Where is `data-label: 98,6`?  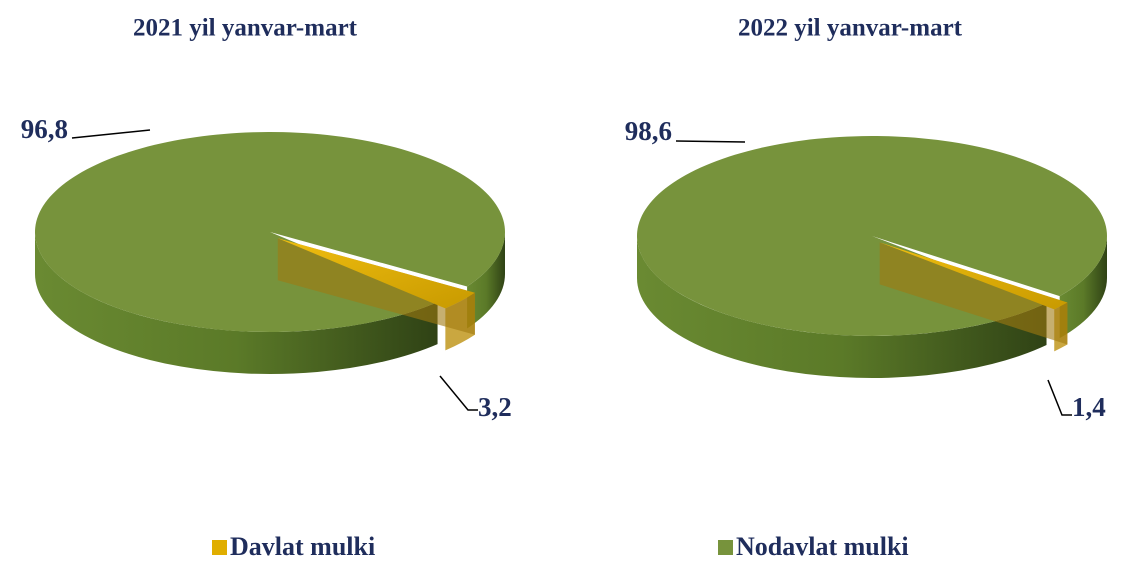
data-label: 98,6 is located at coordinates (648, 131).